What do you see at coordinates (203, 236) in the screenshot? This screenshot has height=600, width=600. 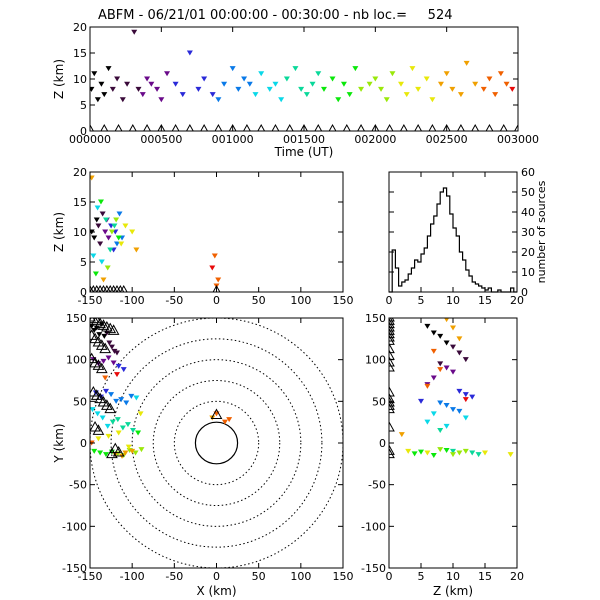 I see `x-height-panel: -150 -100 -50 0 50 100 150 0 5 10 15 20 Z (km)` at bounding box center [203, 236].